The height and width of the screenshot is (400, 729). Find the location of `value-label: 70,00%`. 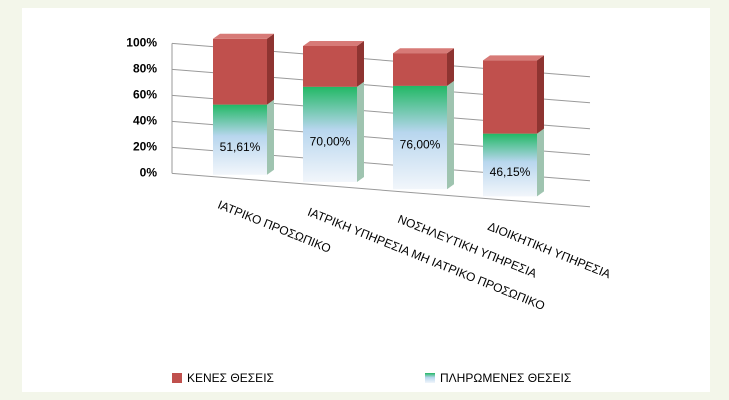

value-label: 70,00% is located at coordinates (330, 142).